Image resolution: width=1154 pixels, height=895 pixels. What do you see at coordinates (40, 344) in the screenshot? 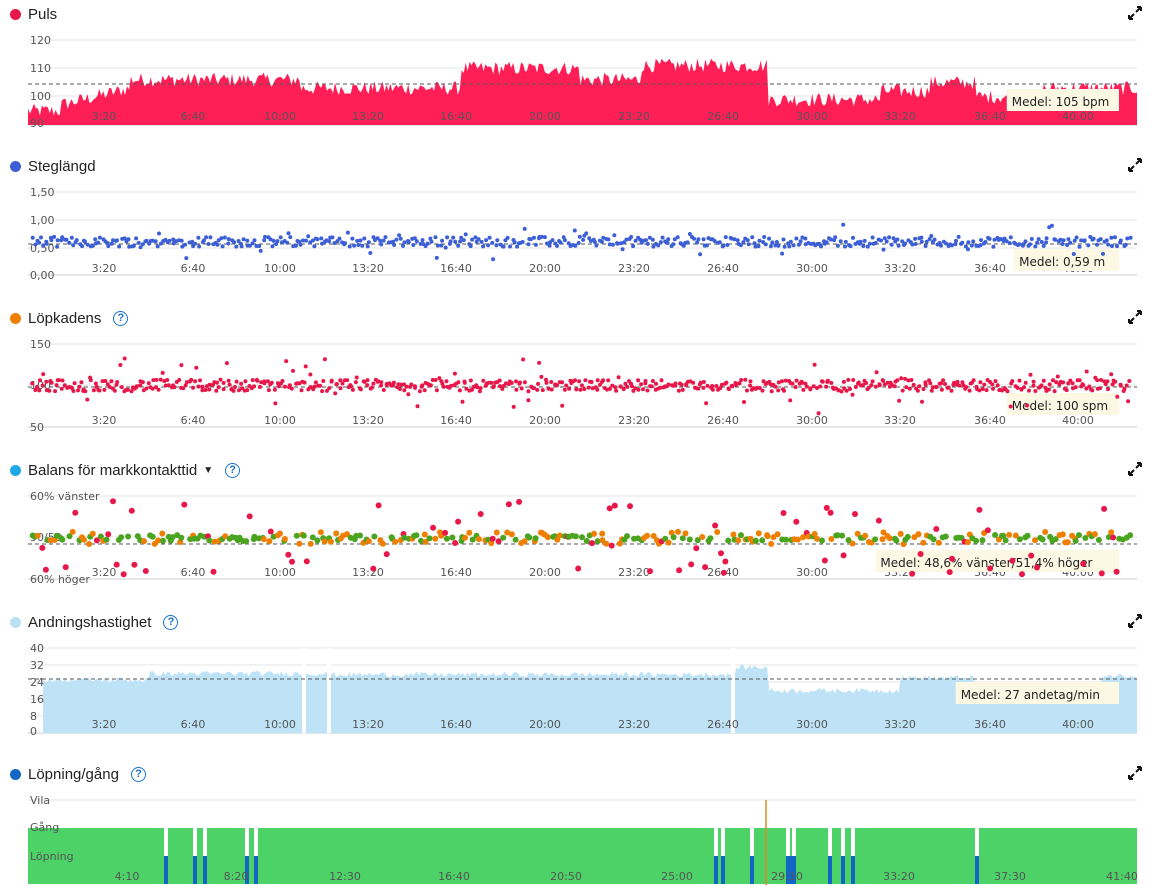
I see `y-tick-label: 150` at bounding box center [40, 344].